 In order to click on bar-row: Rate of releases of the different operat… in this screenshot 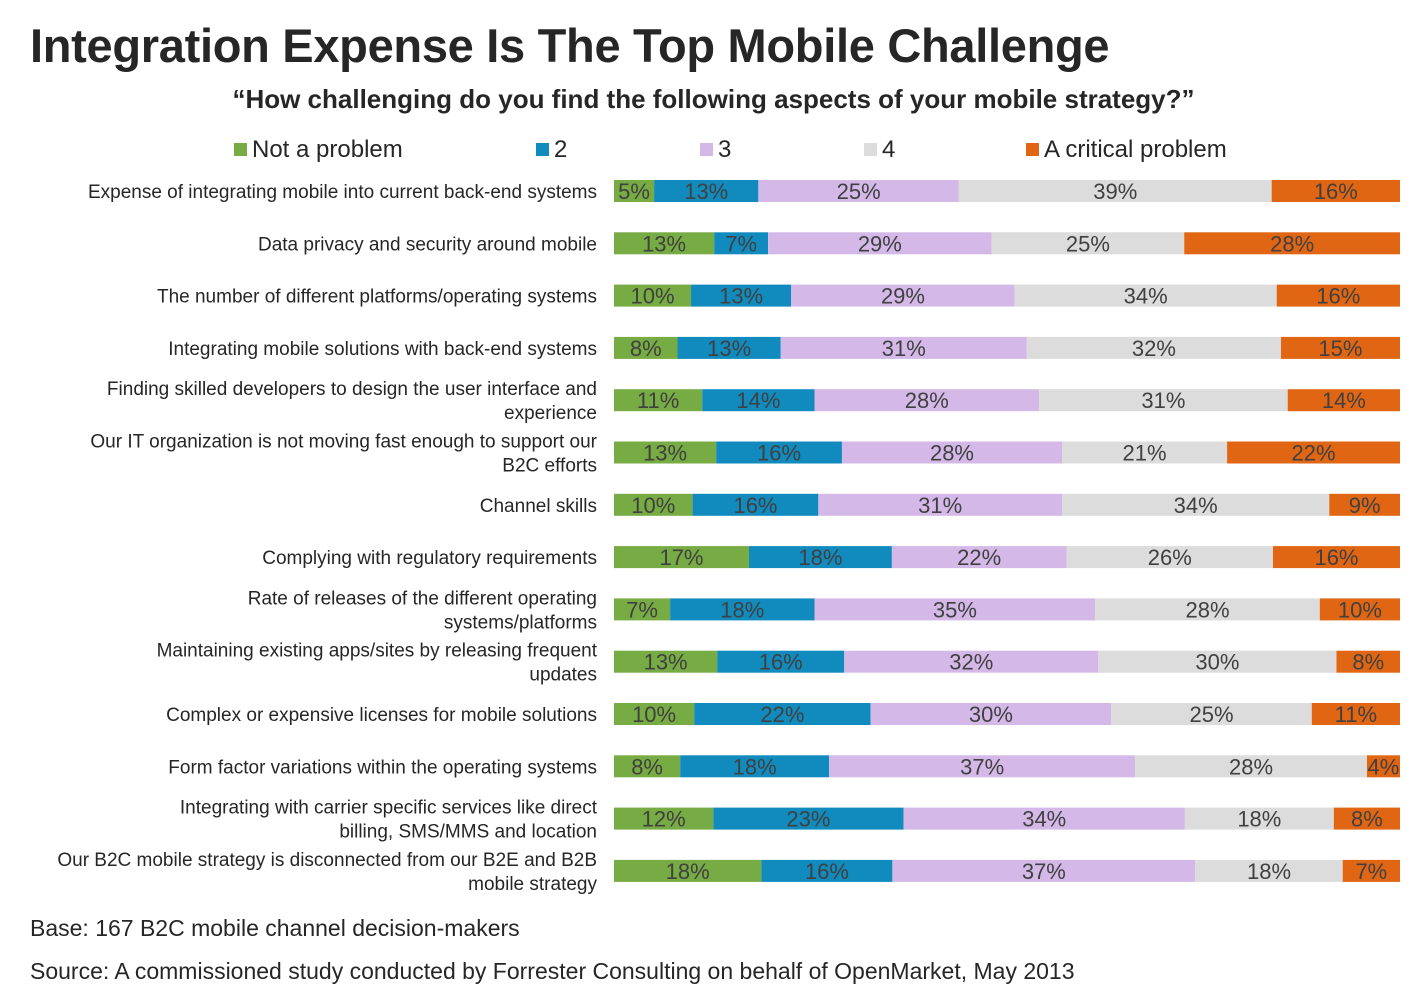, I will do `click(824, 610)`.